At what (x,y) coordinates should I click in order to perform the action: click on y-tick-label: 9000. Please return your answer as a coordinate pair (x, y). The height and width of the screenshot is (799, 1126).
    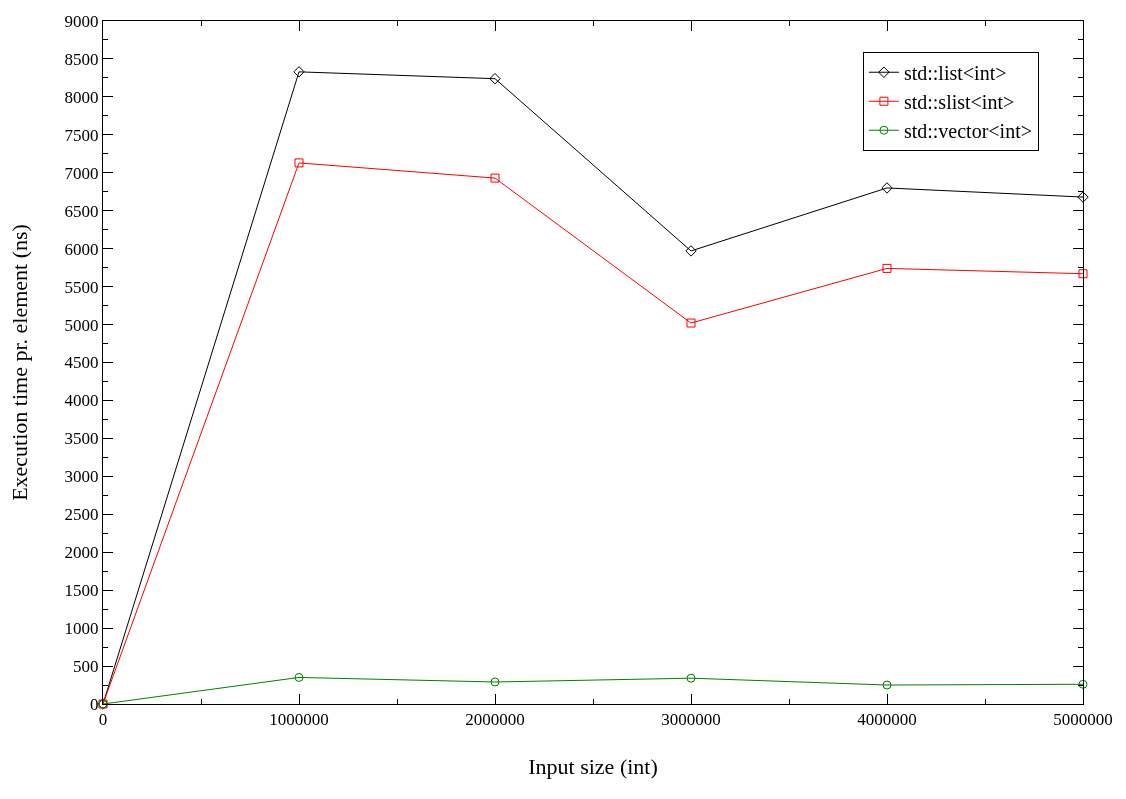
    Looking at the image, I should click on (81, 21).